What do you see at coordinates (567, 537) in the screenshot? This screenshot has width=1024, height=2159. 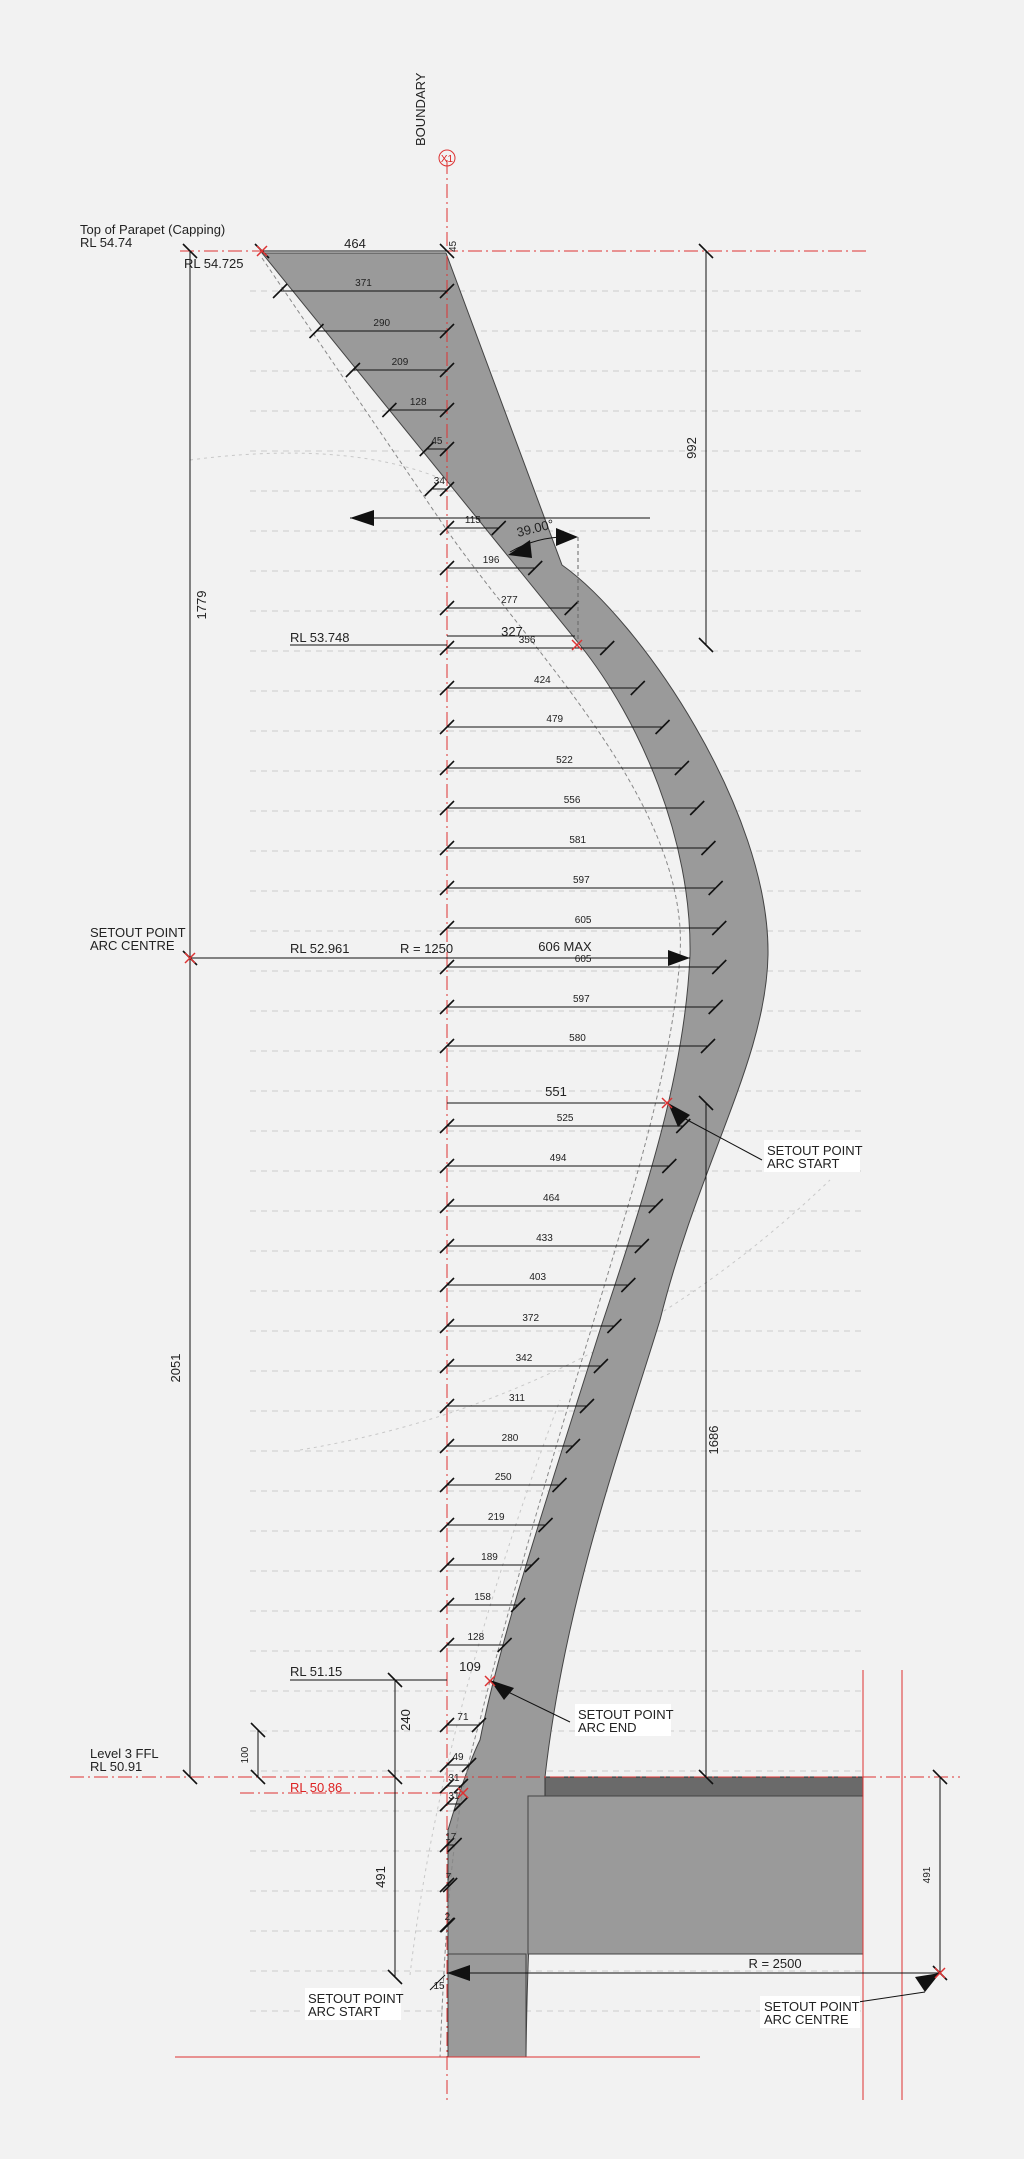 I see `angle-arrow-right` at bounding box center [567, 537].